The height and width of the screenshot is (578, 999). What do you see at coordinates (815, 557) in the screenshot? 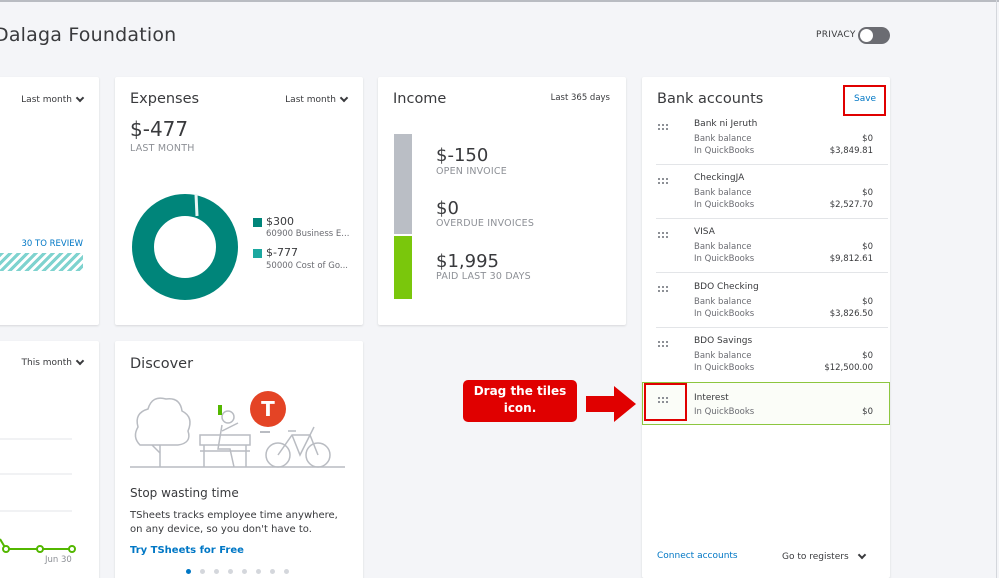
I see `registers-label: Go to registers` at bounding box center [815, 557].